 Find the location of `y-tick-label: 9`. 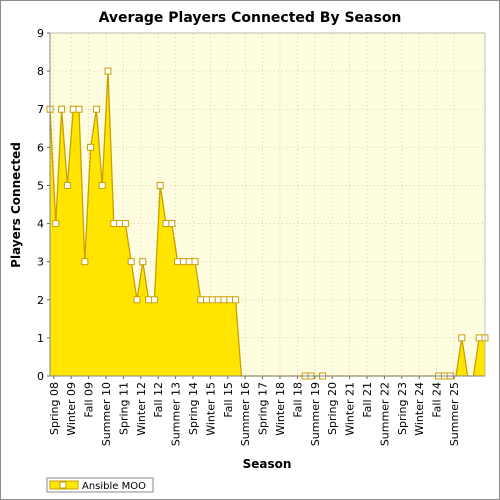

y-tick-label: 9 is located at coordinates (40, 33).